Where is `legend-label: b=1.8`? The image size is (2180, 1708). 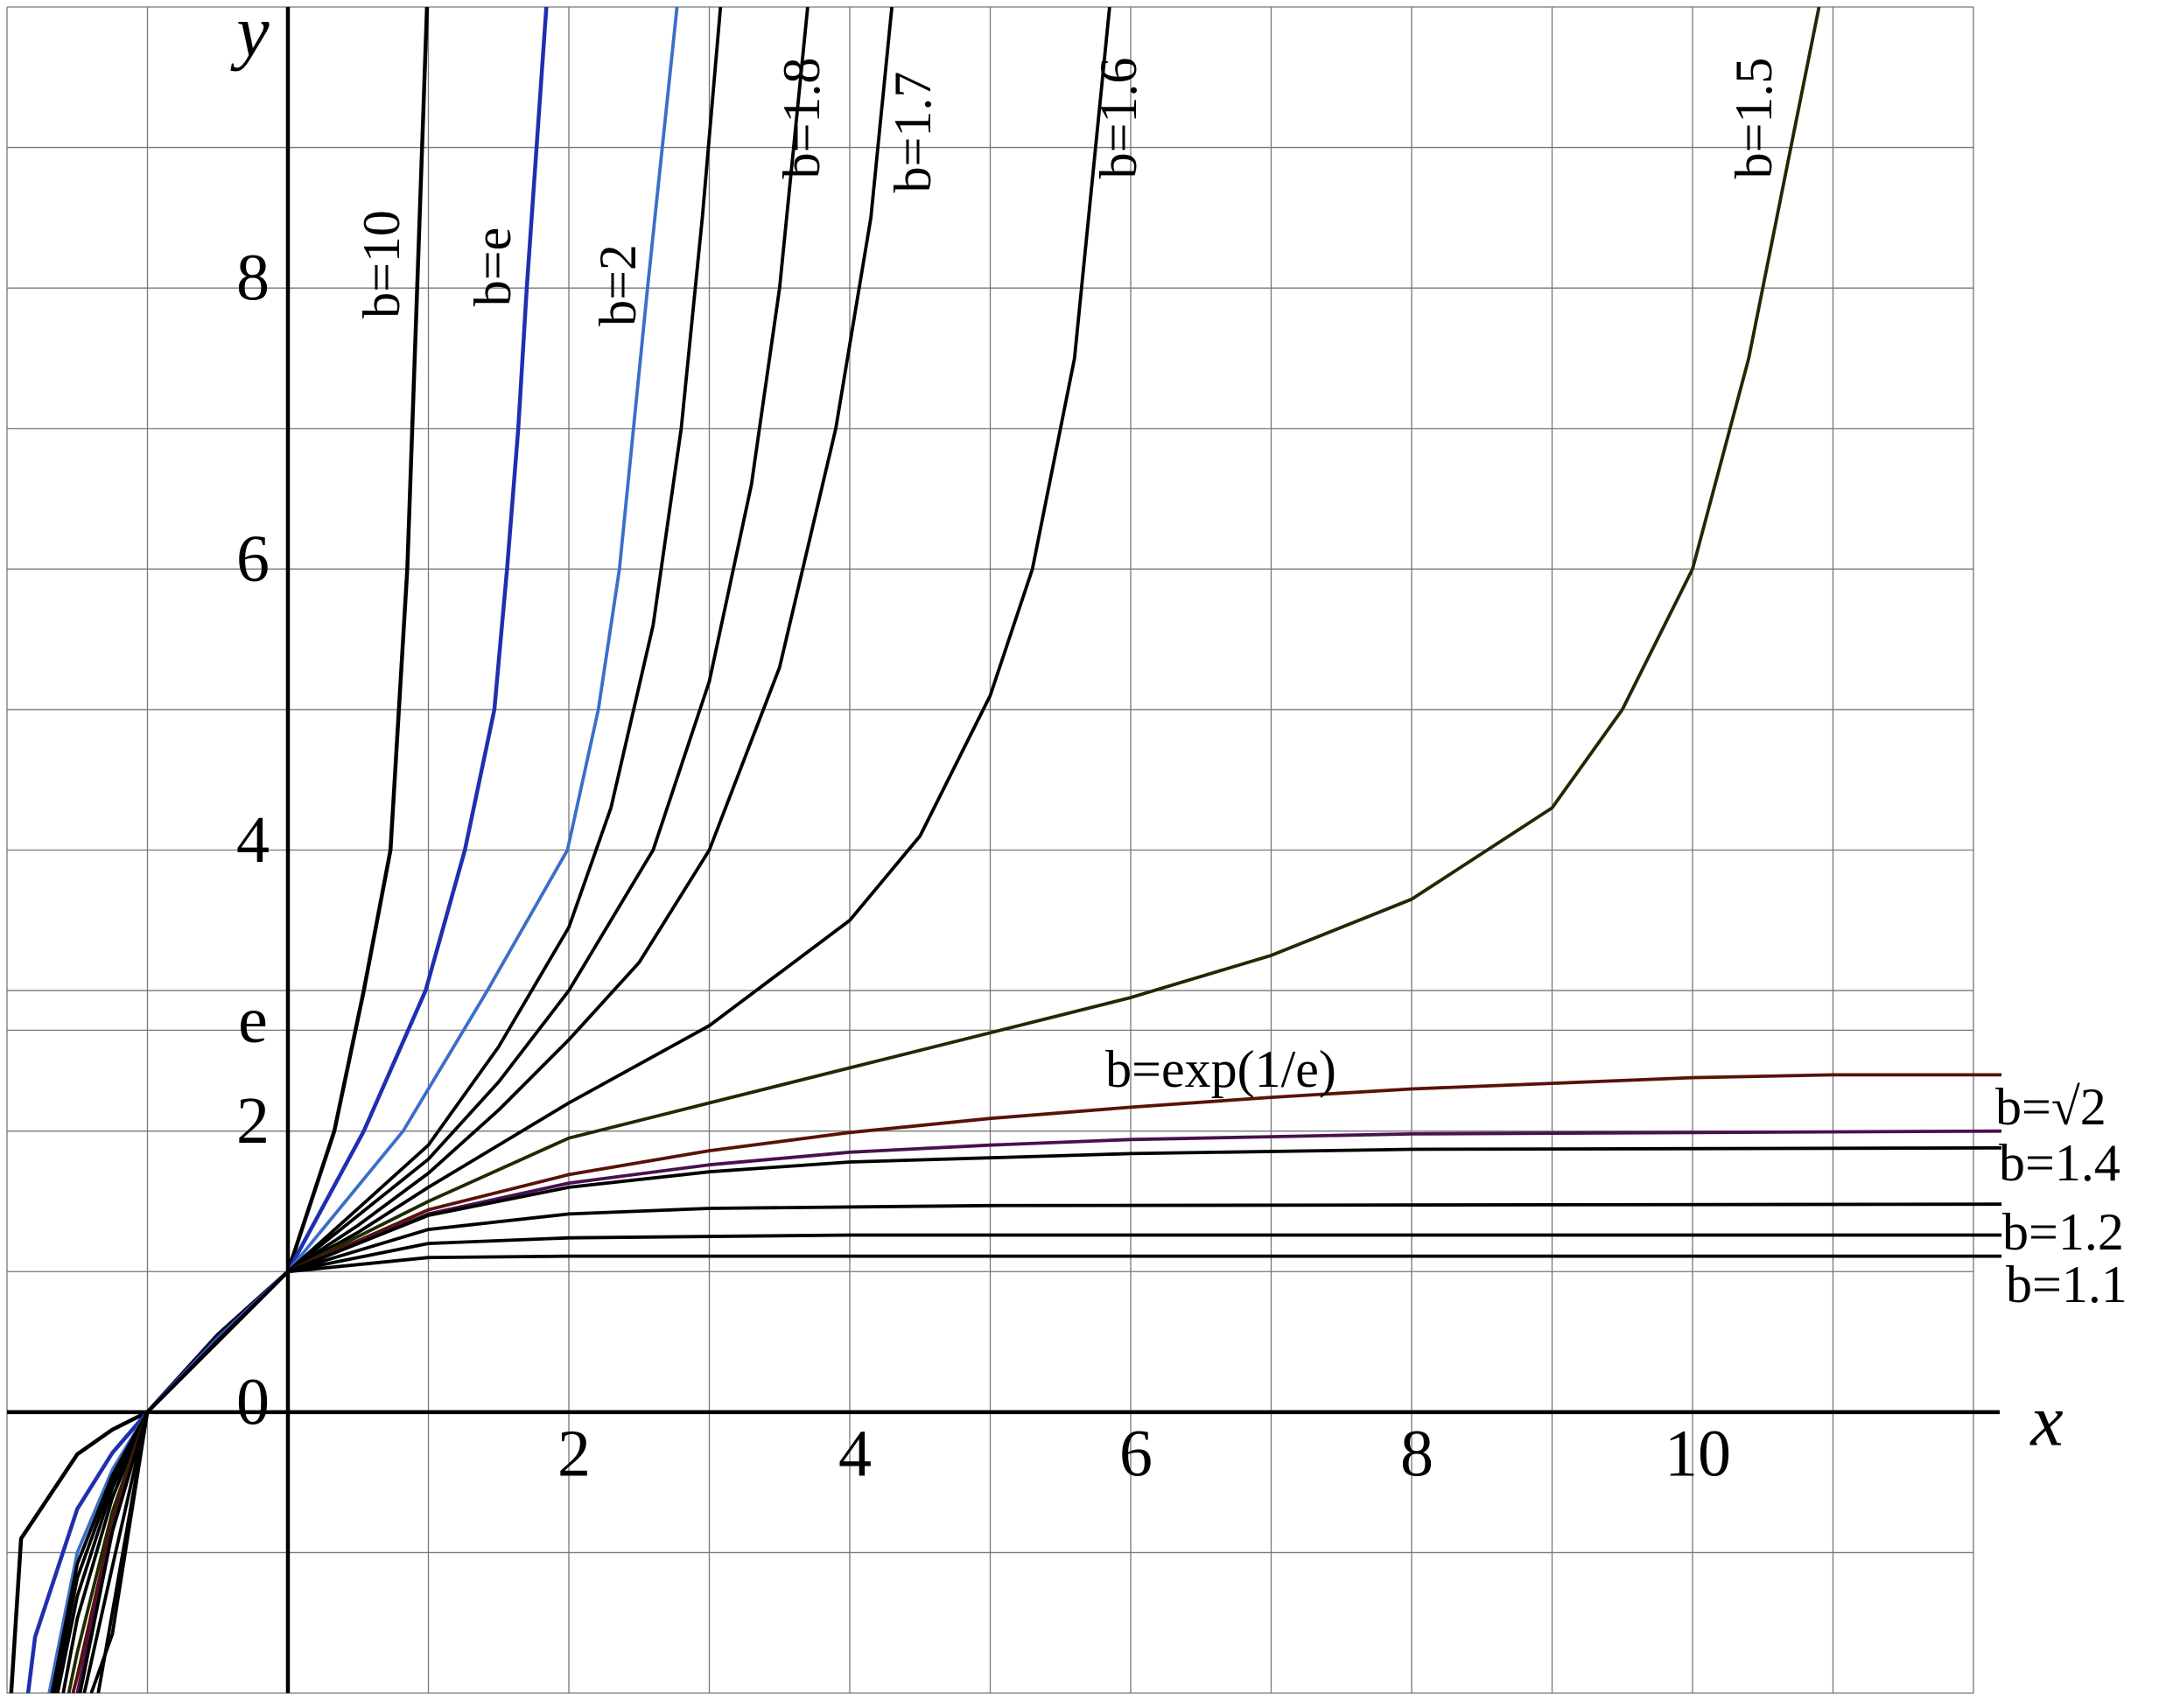
legend-label: b=1.8 is located at coordinates (802, 118).